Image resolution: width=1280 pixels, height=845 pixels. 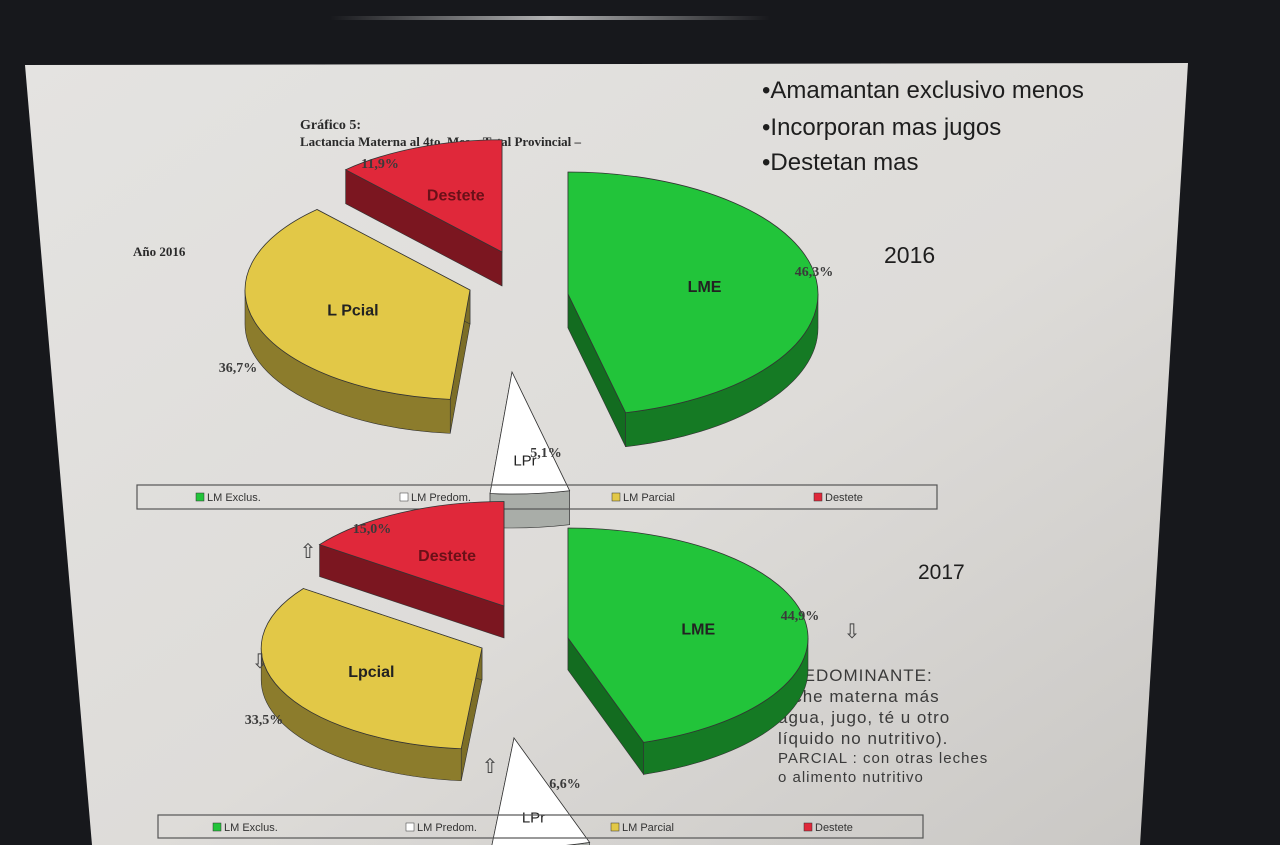 I want to click on chart-heading: Gráfico 5:, so click(x=330, y=125).